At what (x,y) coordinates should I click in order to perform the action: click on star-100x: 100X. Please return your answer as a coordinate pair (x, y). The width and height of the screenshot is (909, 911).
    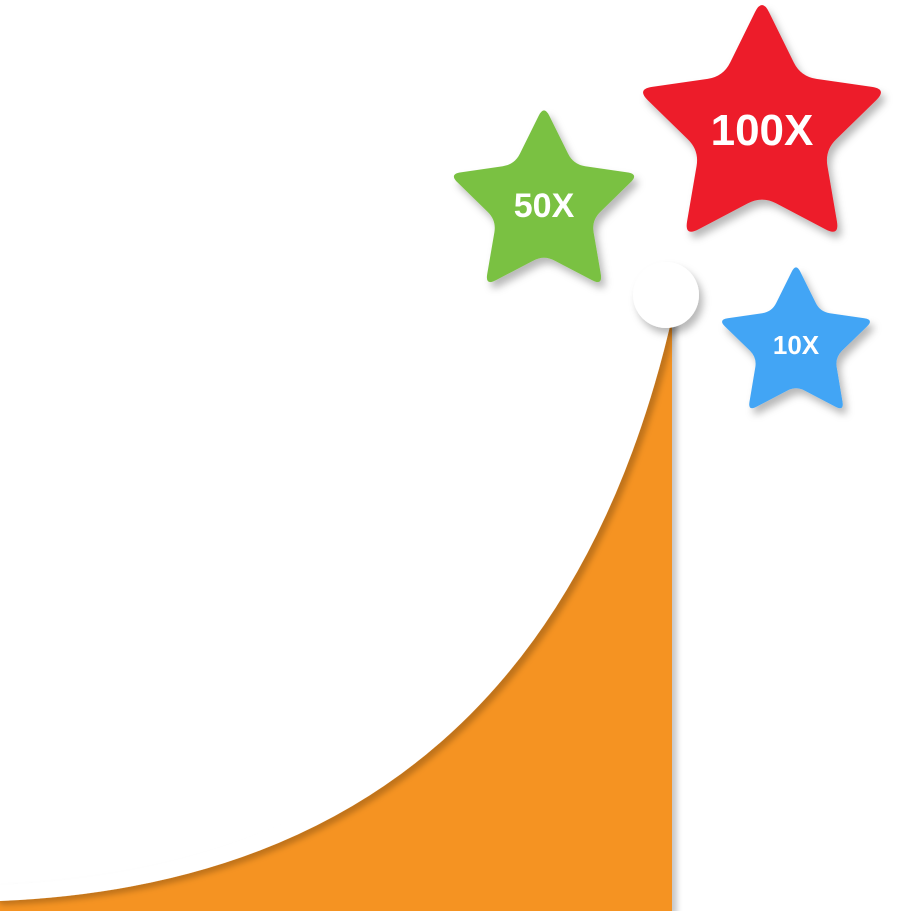
    Looking at the image, I should click on (762, 118).